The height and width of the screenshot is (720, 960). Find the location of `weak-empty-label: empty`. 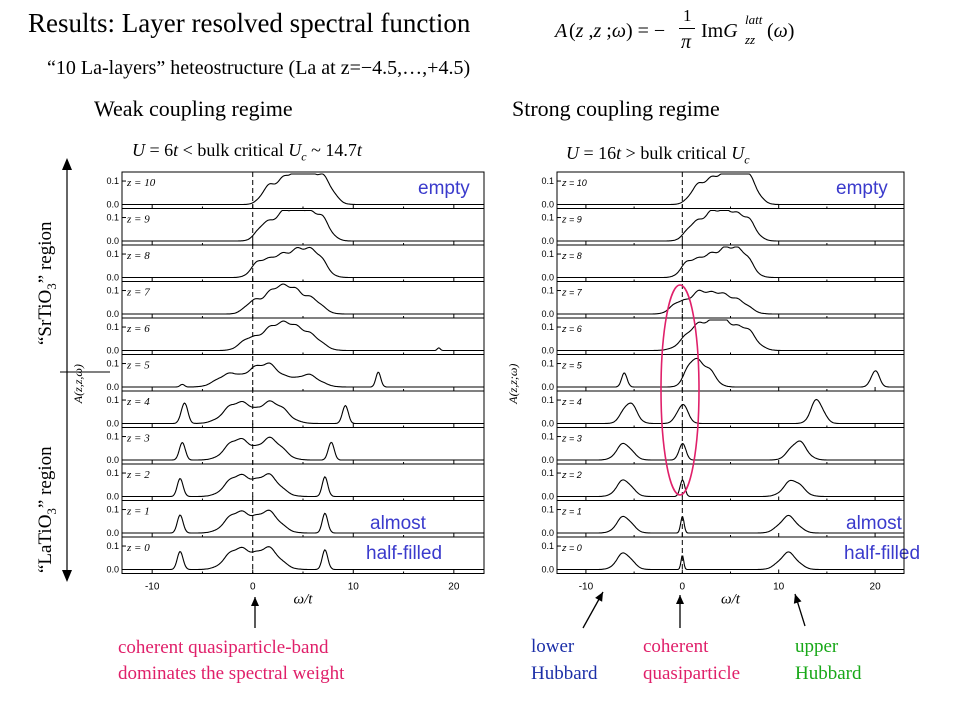

weak-empty-label: empty is located at coordinates (444, 188).